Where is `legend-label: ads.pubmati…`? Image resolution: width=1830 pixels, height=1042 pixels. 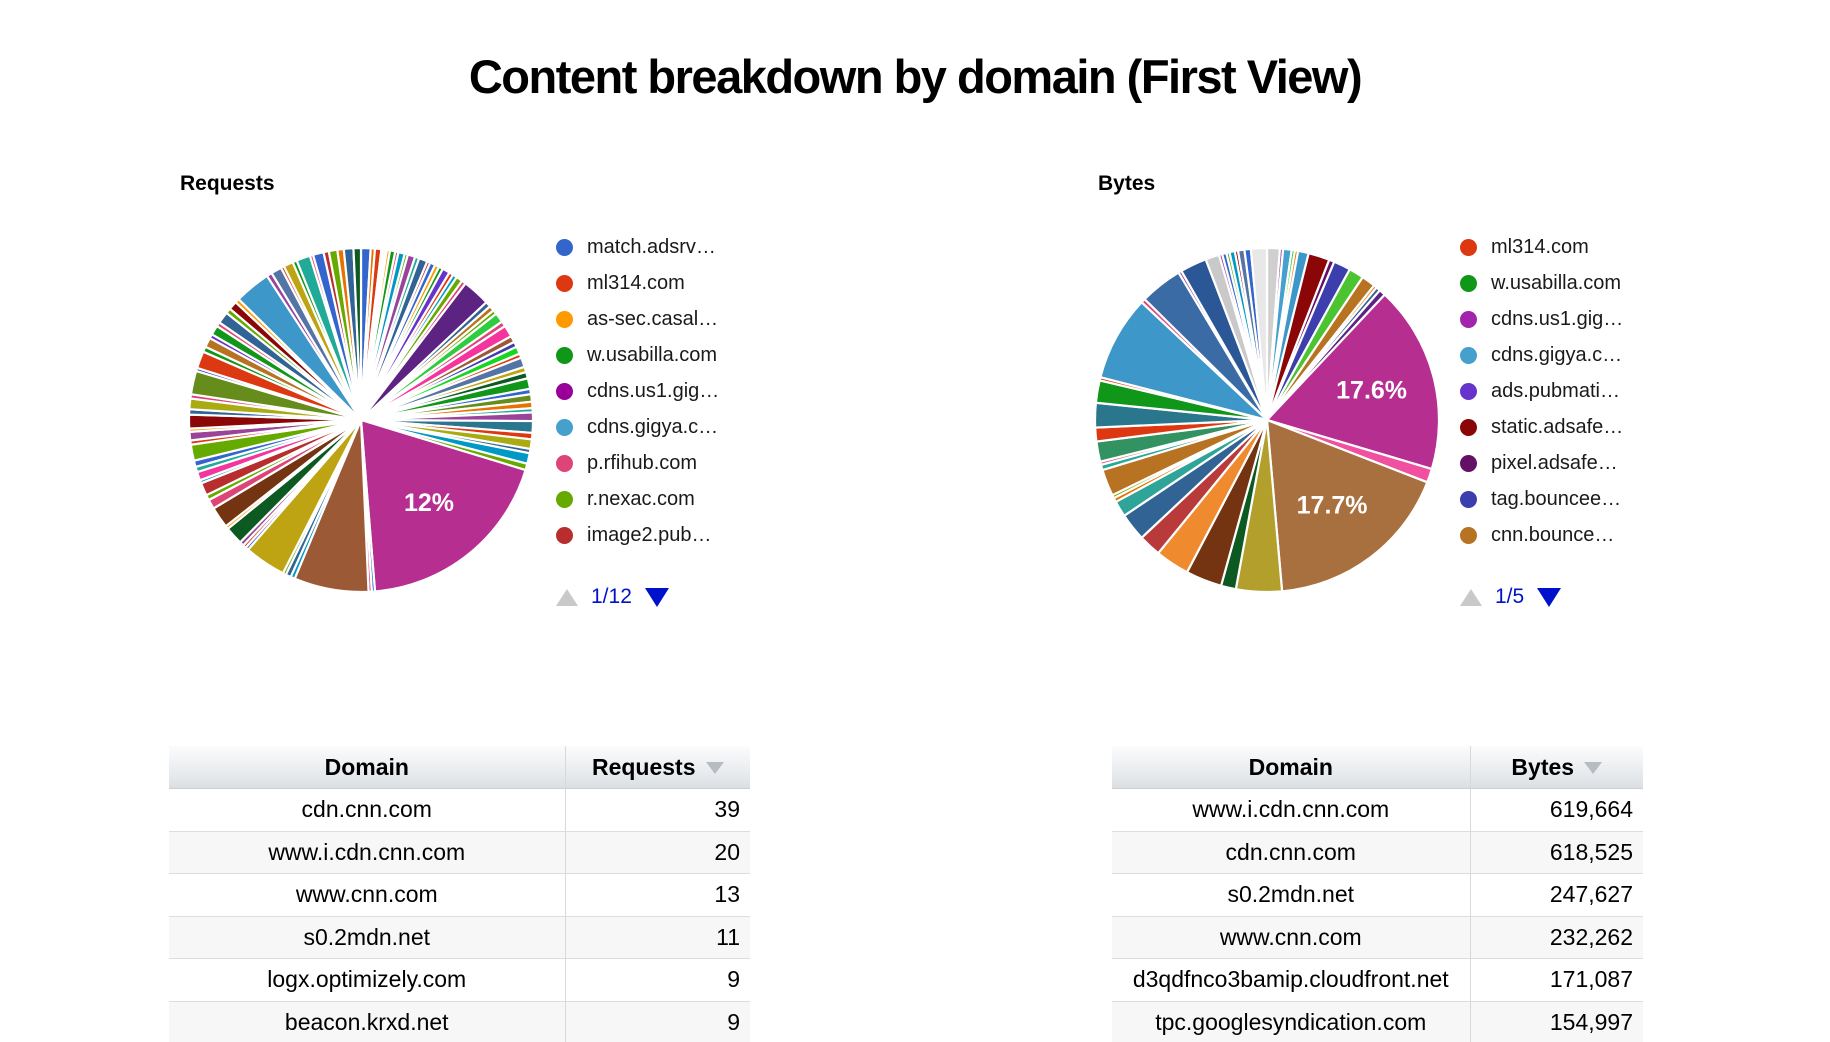
legend-label: ads.pubmati… is located at coordinates (1555, 390).